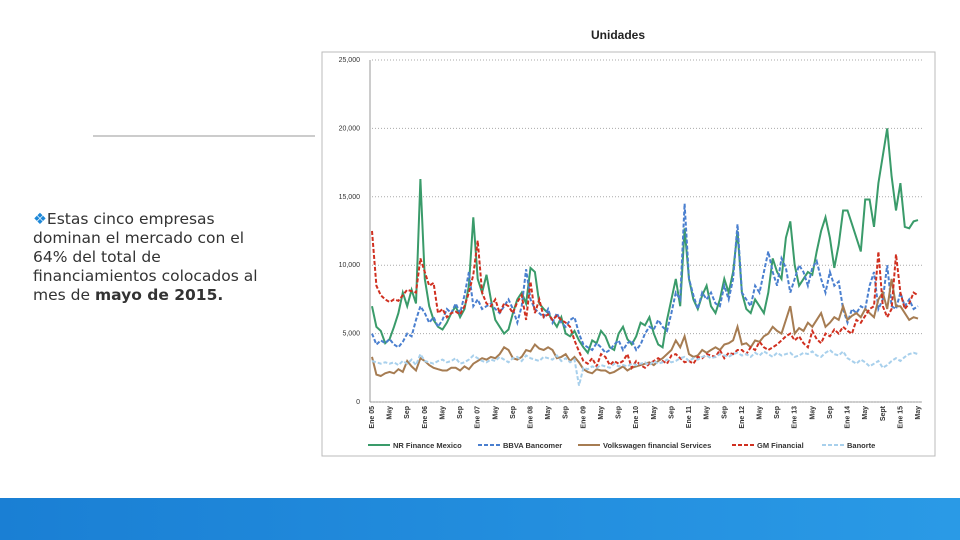  Describe the element at coordinates (531, 417) in the screenshot. I see `x-tick-label: Ene 08` at that location.